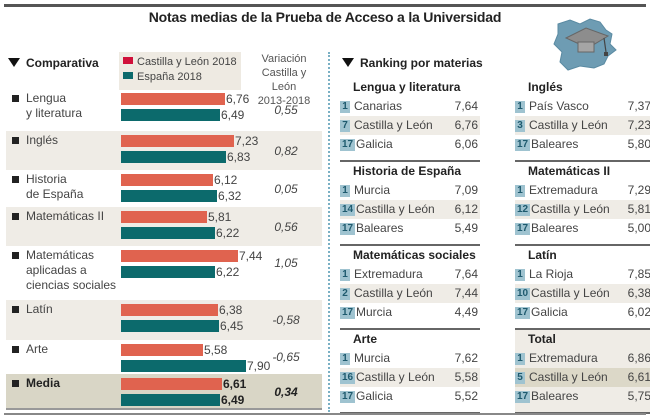 The image size is (650, 418). Describe the element at coordinates (638, 144) in the screenshot. I see `region-score: 5,80` at that location.